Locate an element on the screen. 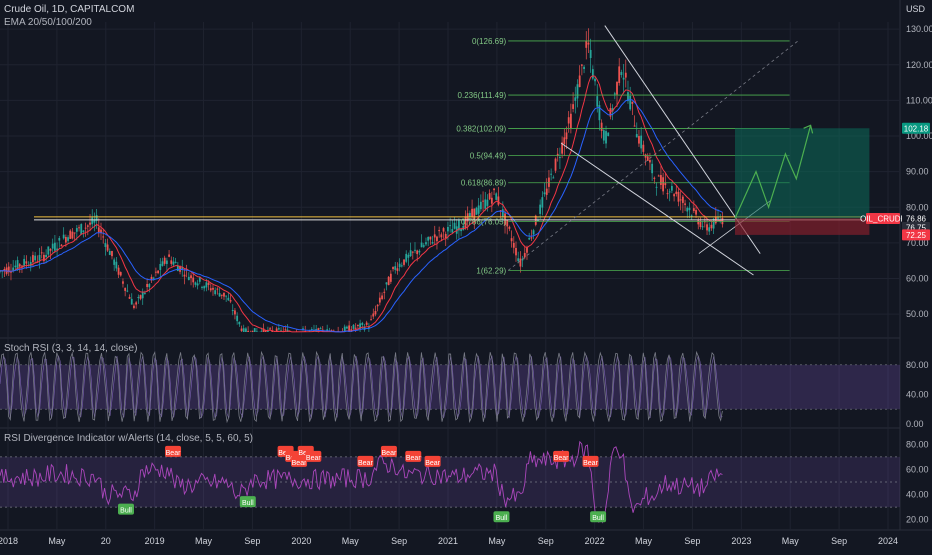 This screenshot has height=555, width=932. time-tick-label: 2018 is located at coordinates (9, 541).